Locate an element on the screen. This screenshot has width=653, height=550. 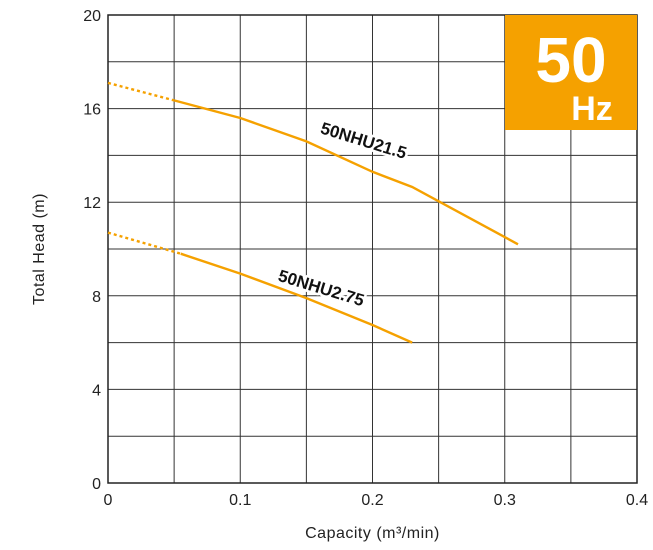
frequency-badge-background is located at coordinates (571, 72).